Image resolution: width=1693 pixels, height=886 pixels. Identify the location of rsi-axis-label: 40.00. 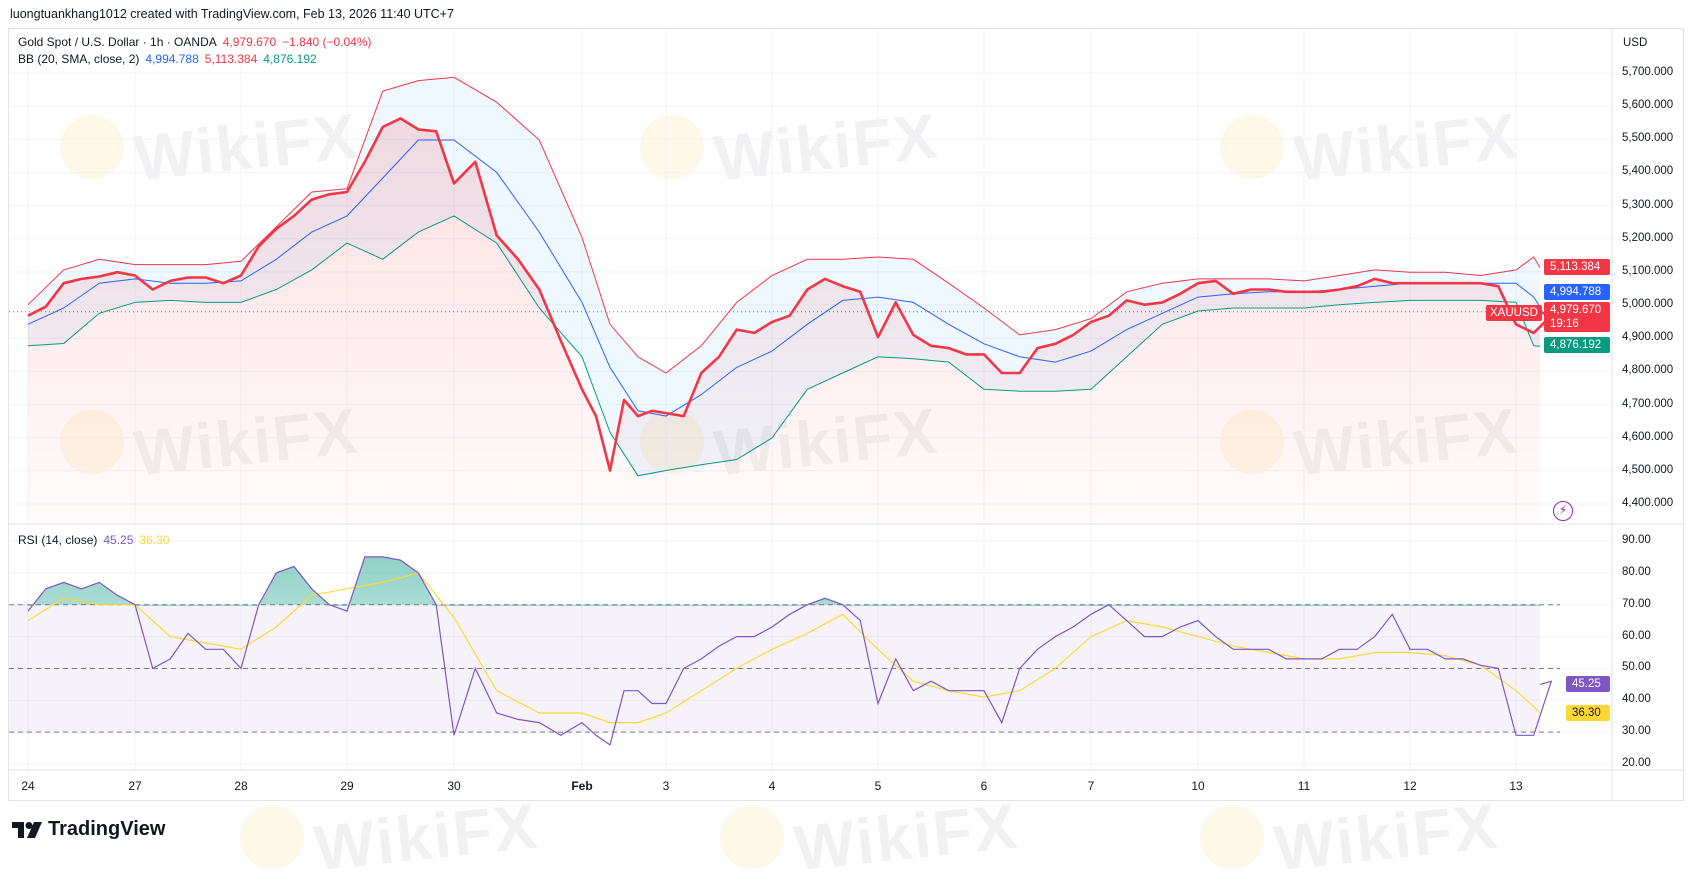
(1636, 699).